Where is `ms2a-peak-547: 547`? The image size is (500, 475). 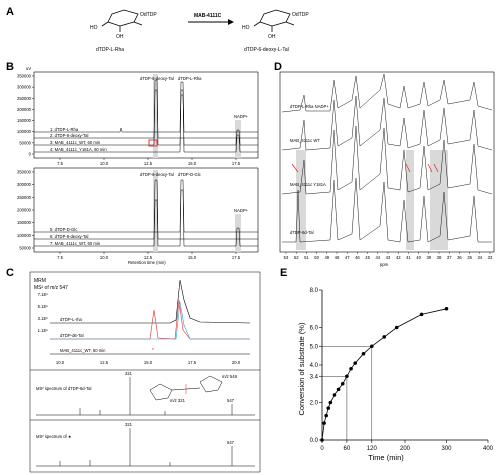 ms2a-peak-547: 547 is located at coordinates (231, 400).